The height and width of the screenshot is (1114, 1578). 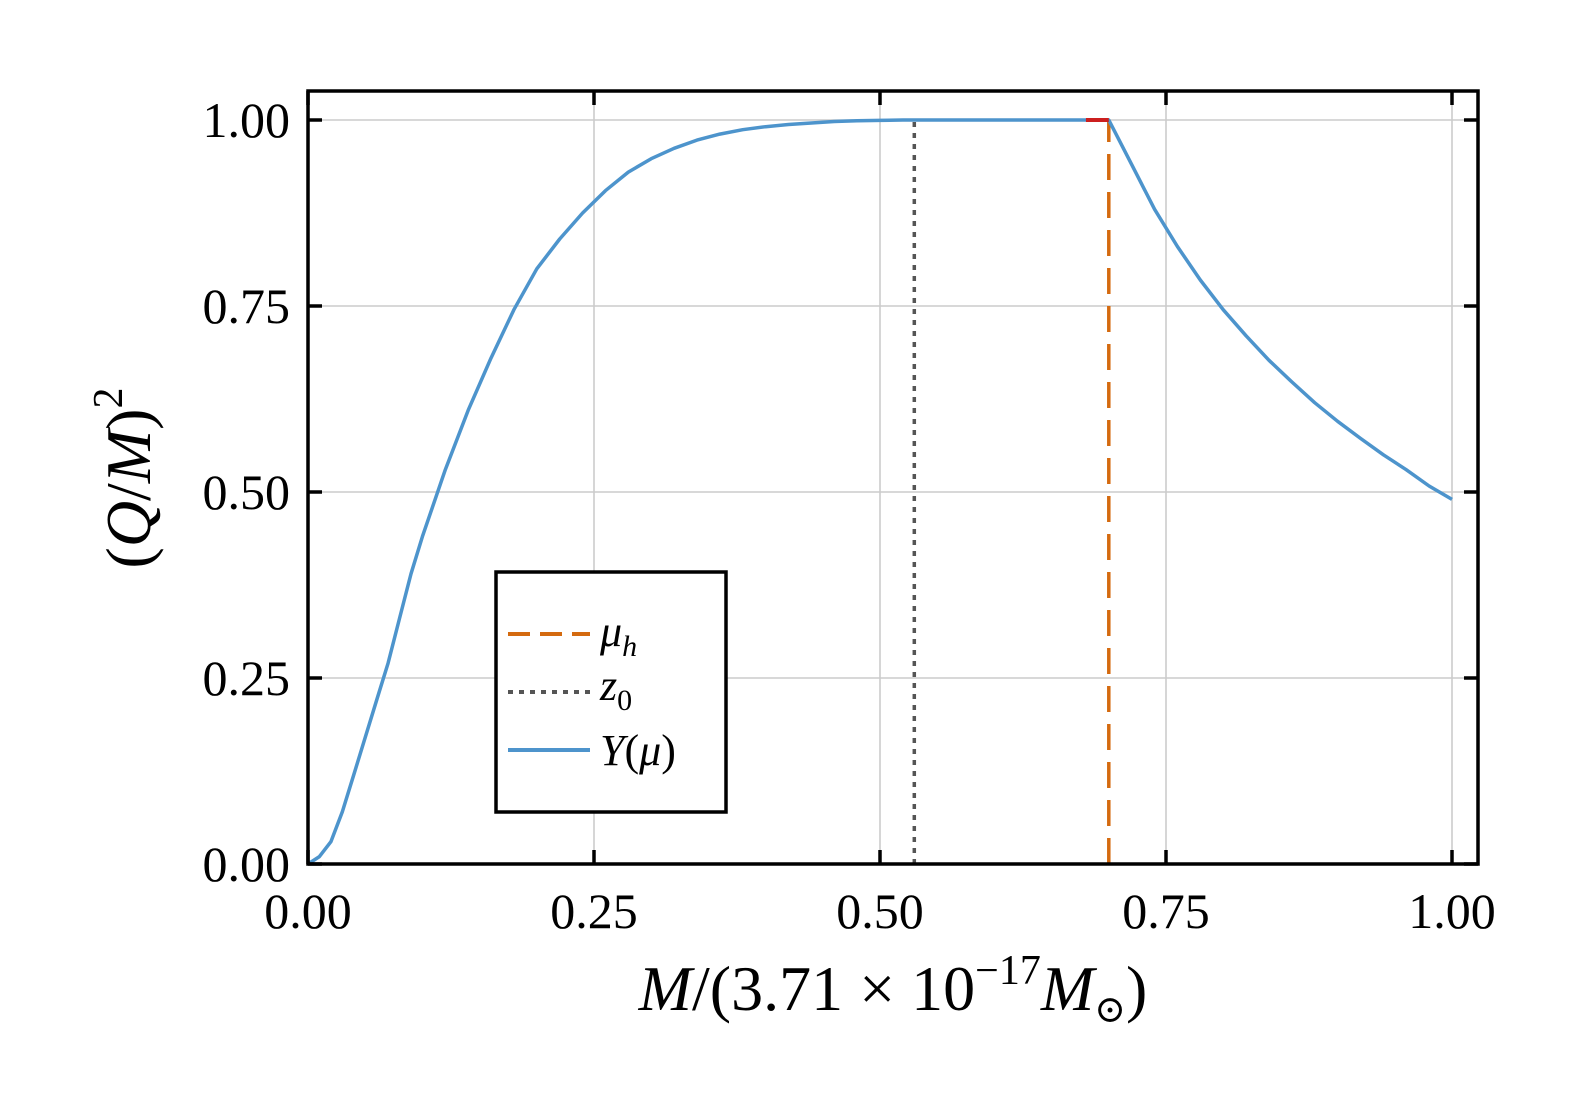 What do you see at coordinates (668, 750) in the screenshot?
I see `legend-y-close: )` at bounding box center [668, 750].